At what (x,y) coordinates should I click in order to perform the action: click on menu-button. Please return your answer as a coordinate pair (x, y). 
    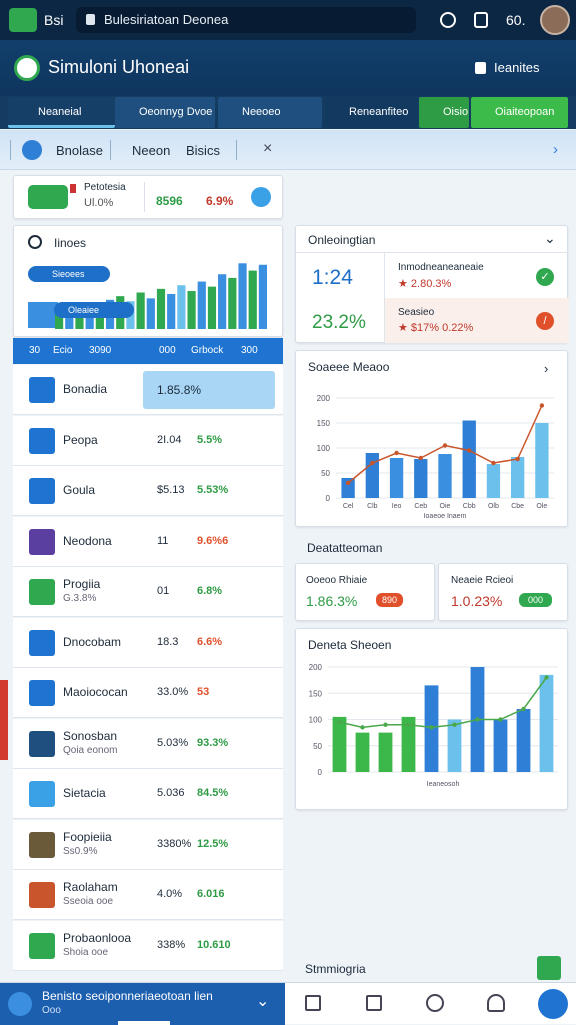
    Looking at the image, I should click on (23, 20).